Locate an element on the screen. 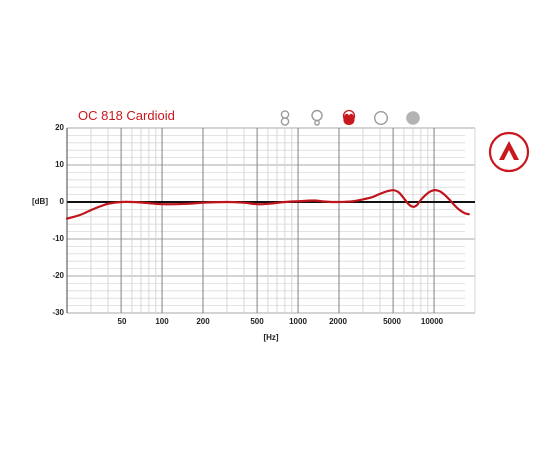  x-tick-label-1000: 1000 is located at coordinates (298, 321).